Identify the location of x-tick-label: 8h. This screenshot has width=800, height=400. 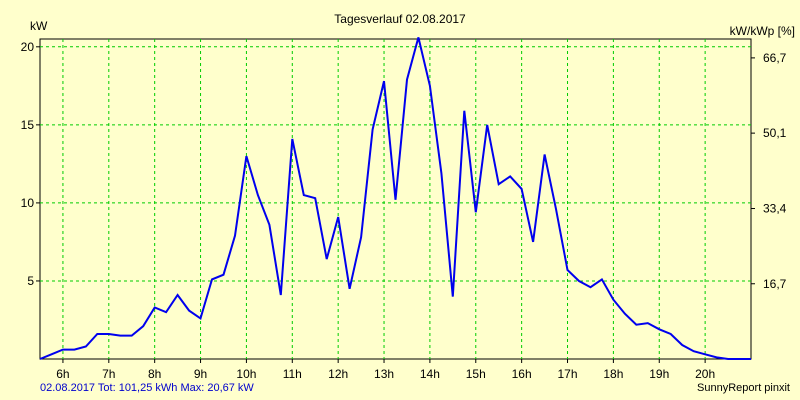
(154, 374).